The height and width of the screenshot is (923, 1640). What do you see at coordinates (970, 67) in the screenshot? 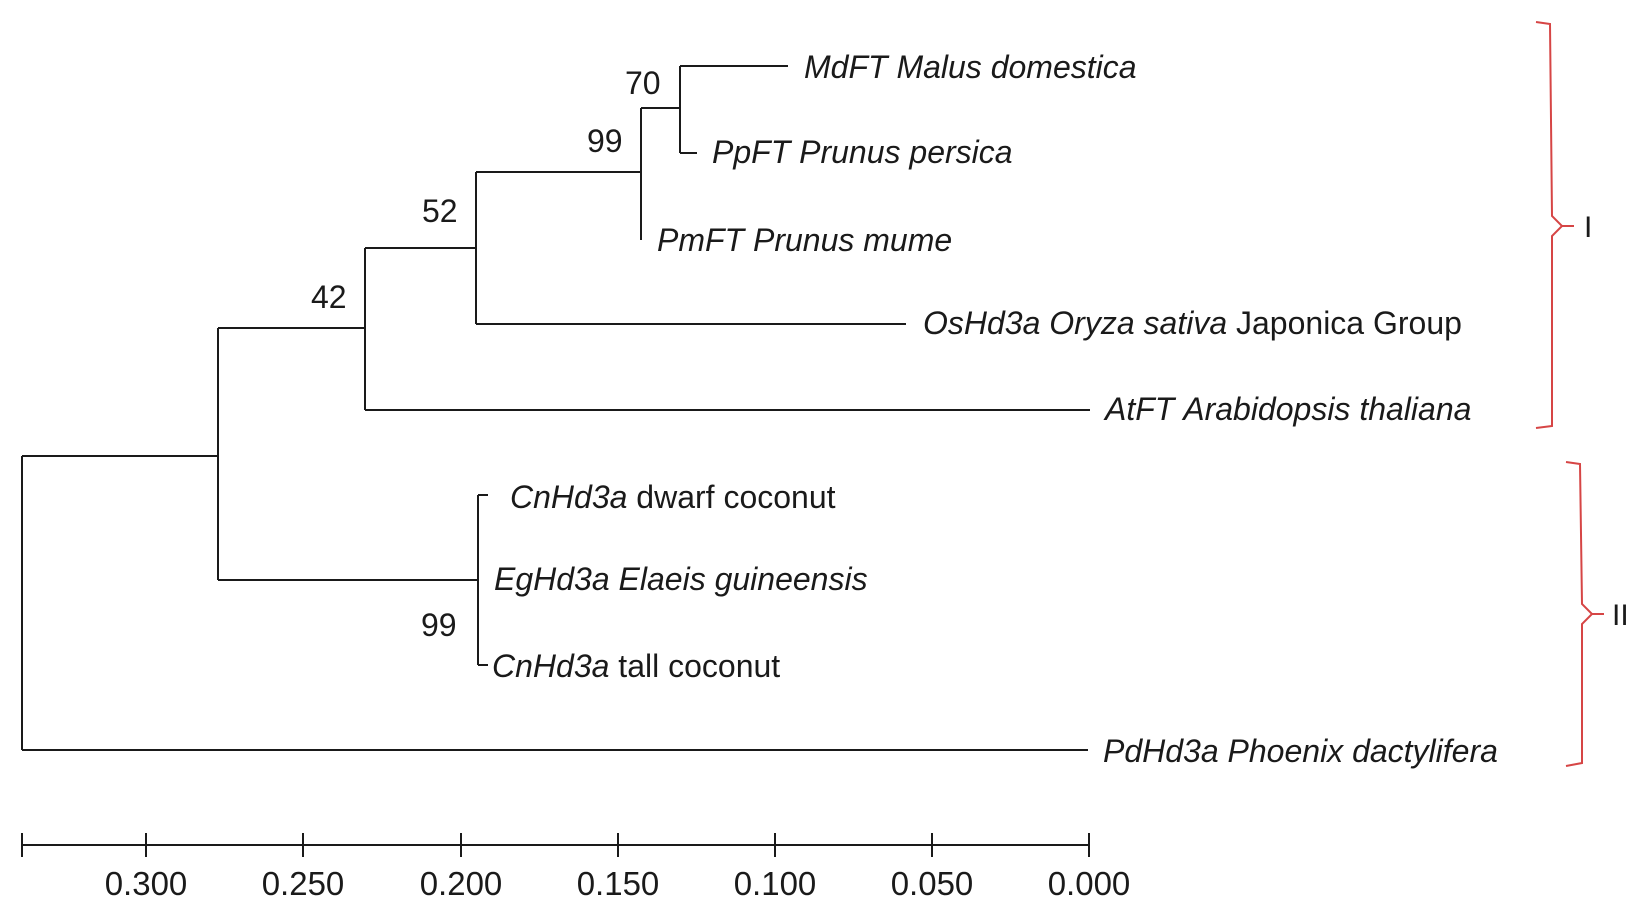
I see `taxon-label-mdft: MdFT Malus domestica` at bounding box center [970, 67].